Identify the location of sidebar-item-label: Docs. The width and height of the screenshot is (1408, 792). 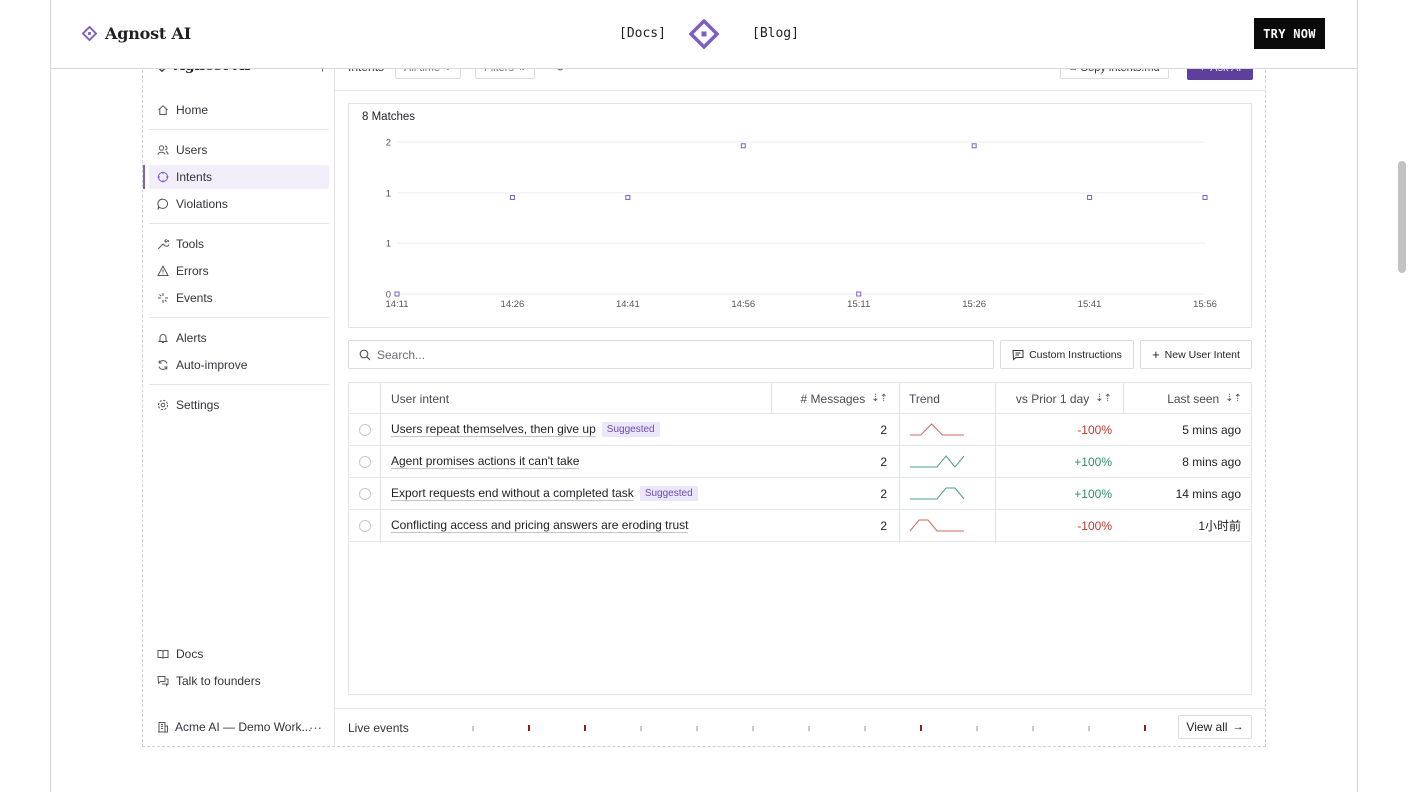
(190, 654).